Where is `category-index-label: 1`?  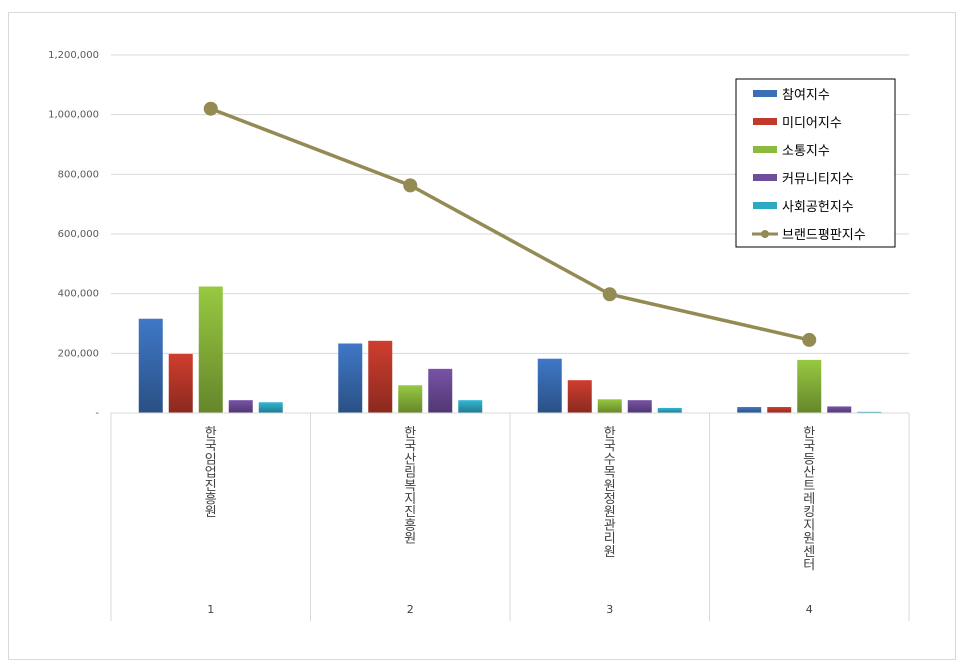 category-index-label: 1 is located at coordinates (210, 609).